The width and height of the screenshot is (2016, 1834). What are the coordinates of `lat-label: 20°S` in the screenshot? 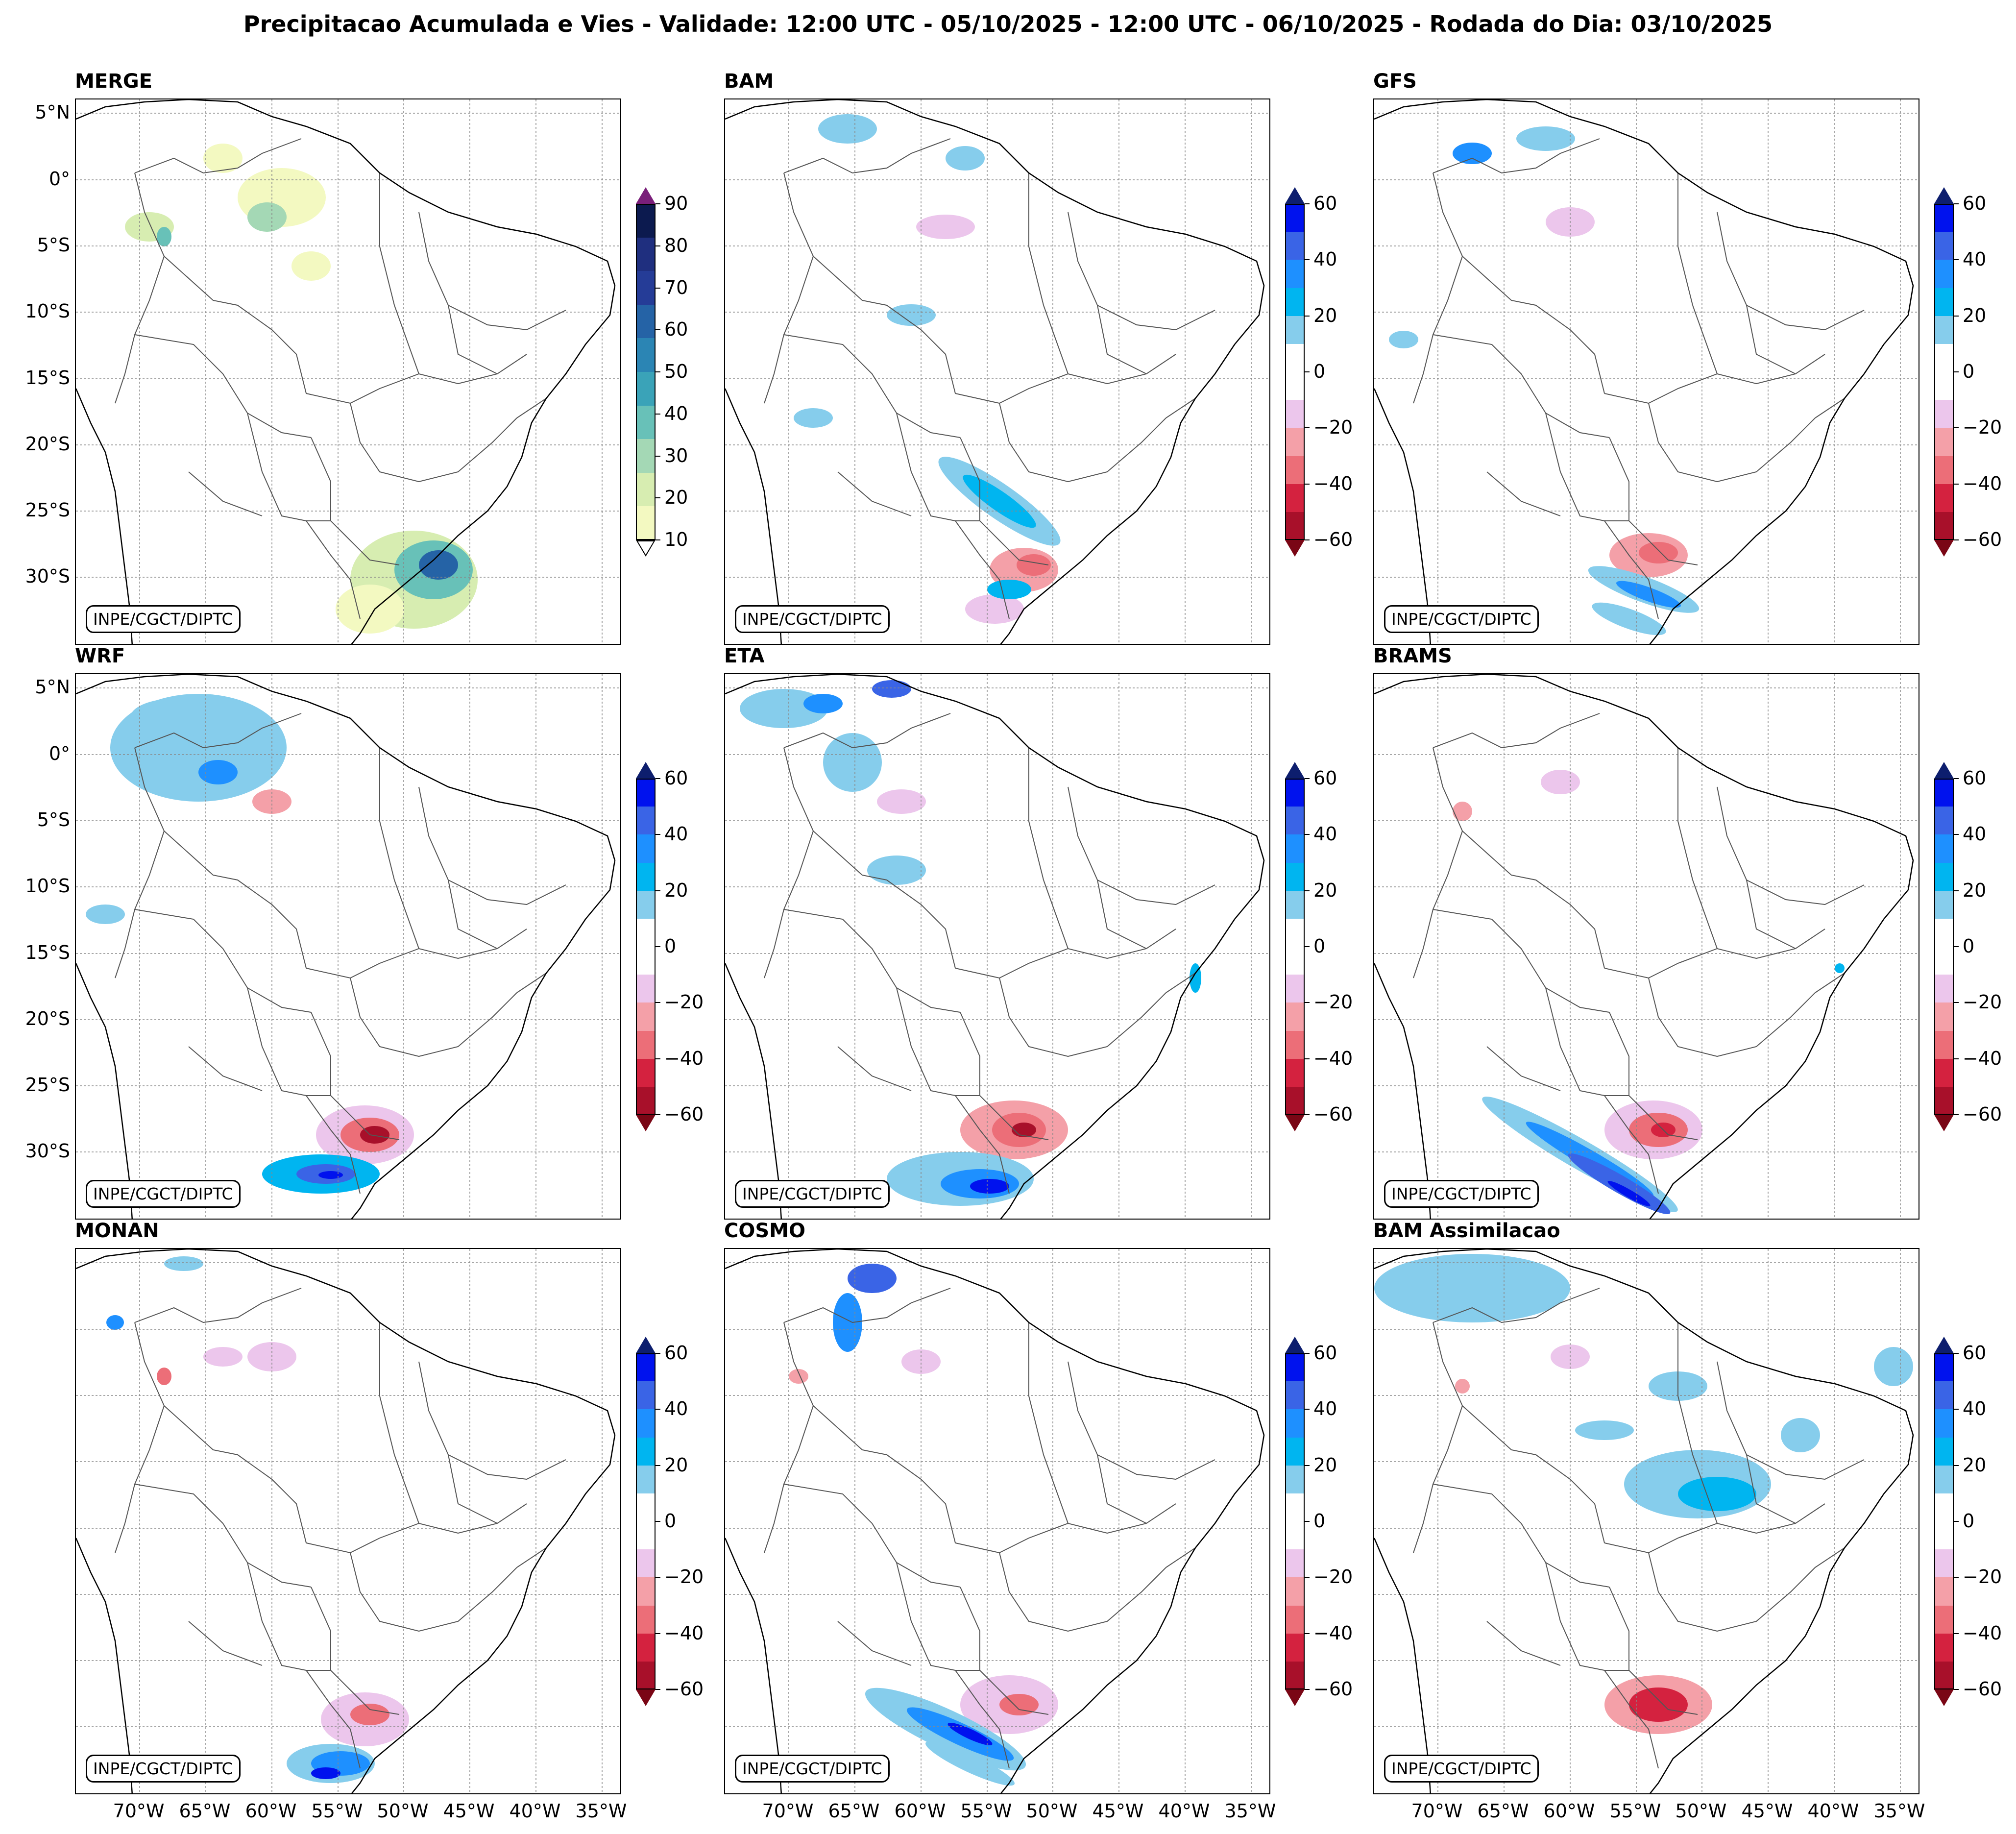 It's located at (47, 1019).